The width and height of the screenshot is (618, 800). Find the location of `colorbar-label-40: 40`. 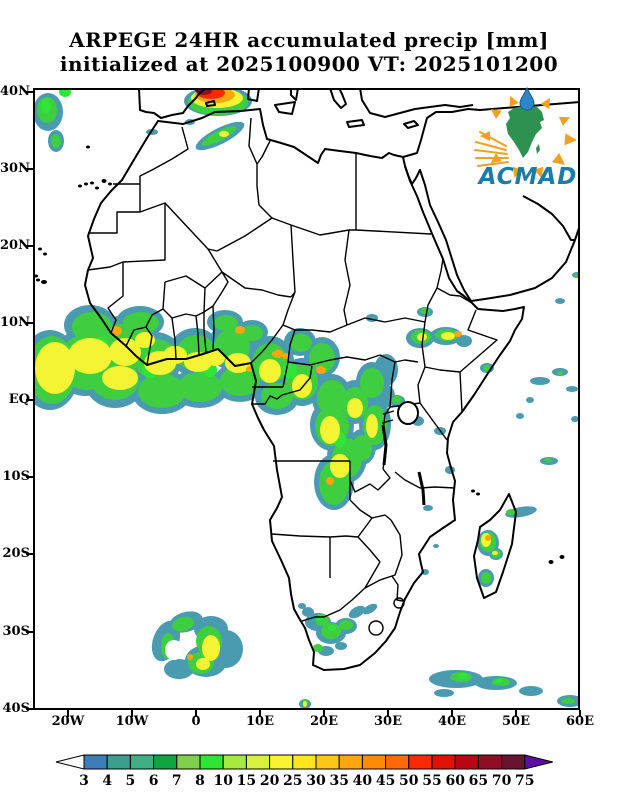

colorbar-label-40: 40 is located at coordinates (363, 781).